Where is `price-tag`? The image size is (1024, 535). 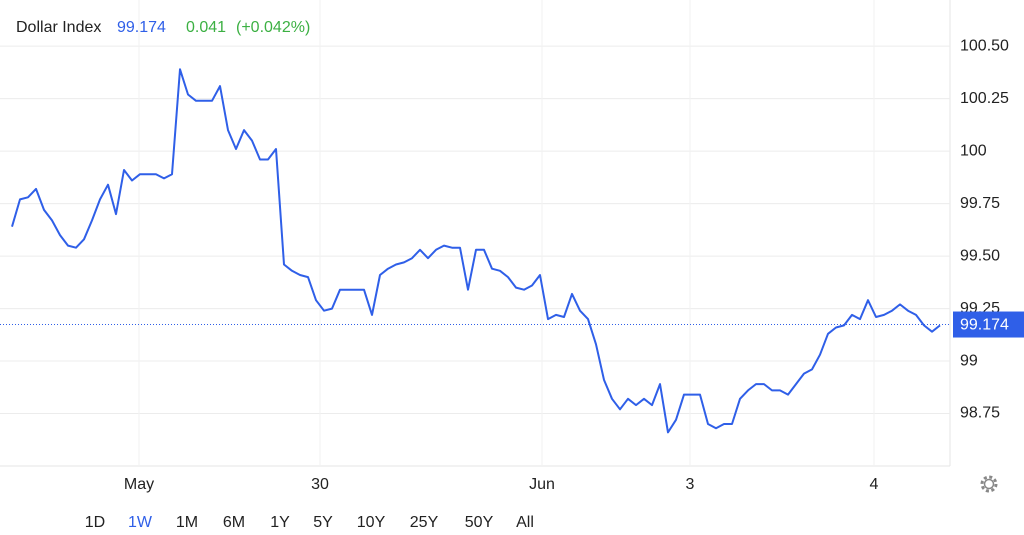 price-tag is located at coordinates (988, 324).